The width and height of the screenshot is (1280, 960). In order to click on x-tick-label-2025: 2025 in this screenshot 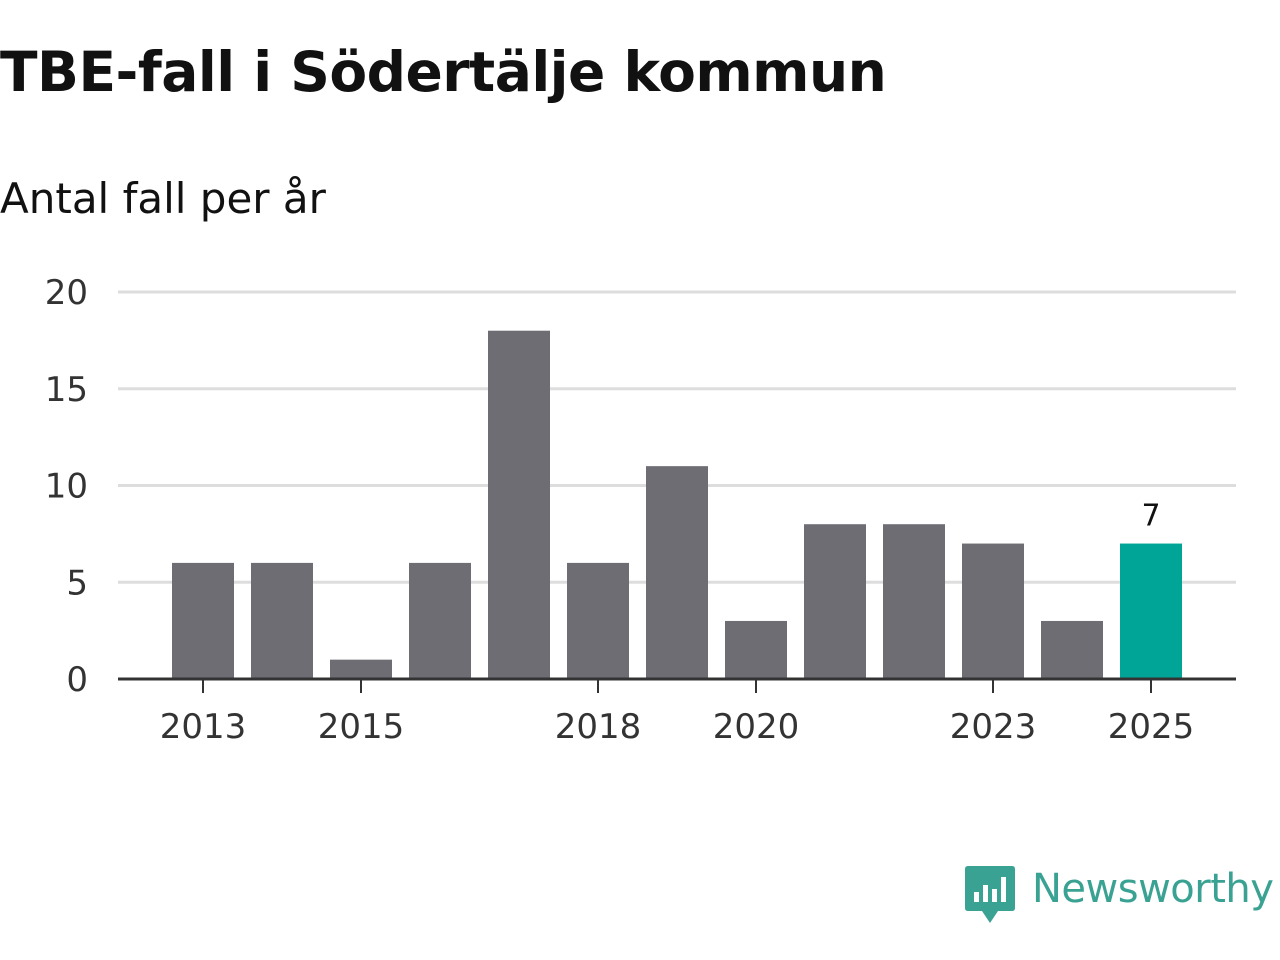, I will do `click(1151, 727)`.